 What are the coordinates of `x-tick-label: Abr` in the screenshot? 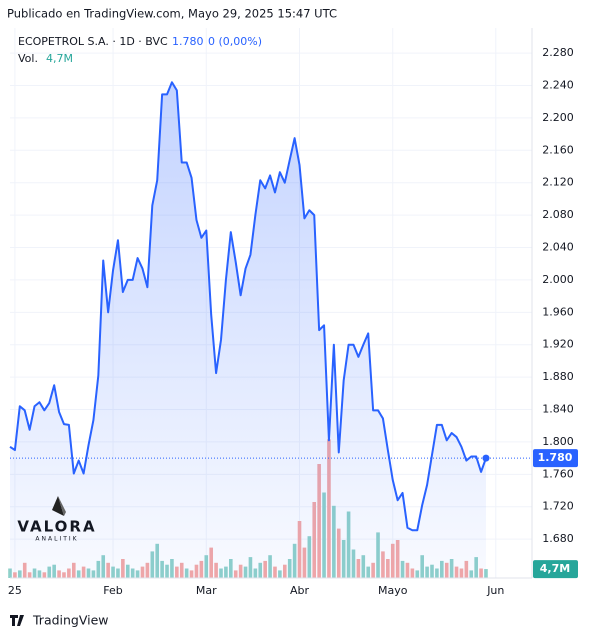 It's located at (300, 590).